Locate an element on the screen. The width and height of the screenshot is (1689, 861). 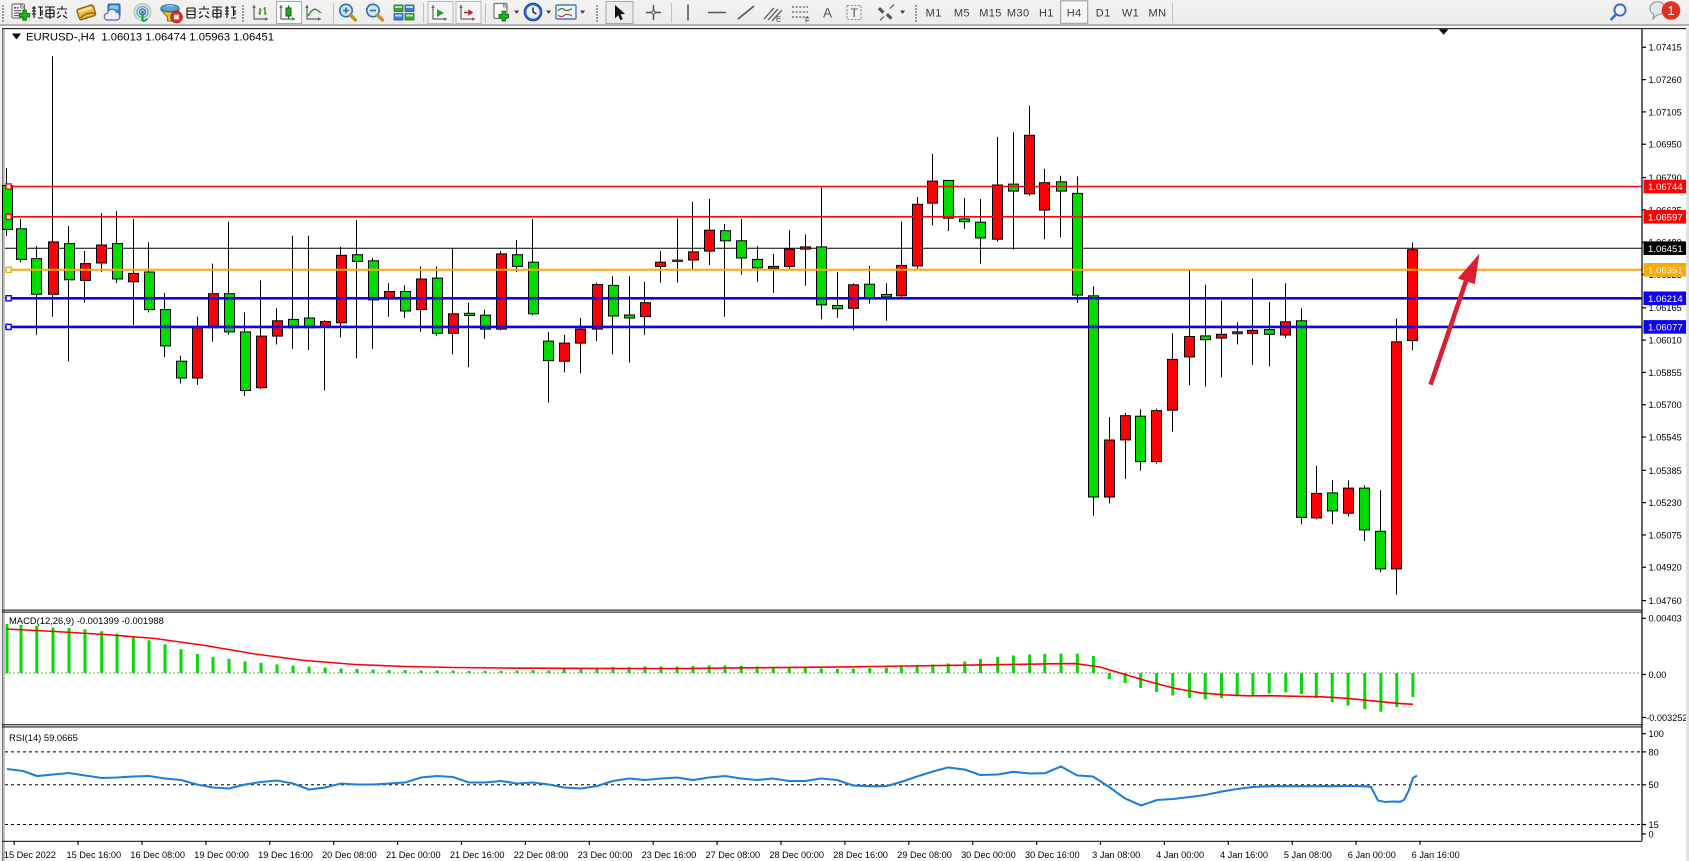
svg-text: 21 Dec 16:00 is located at coordinates (477, 855).